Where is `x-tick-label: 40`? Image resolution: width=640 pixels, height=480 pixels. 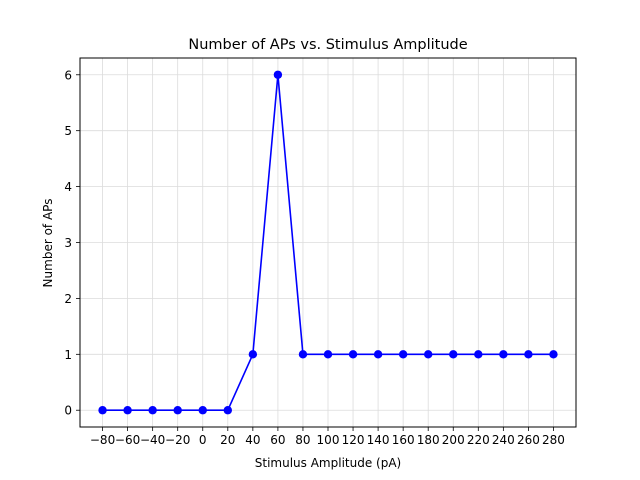 x-tick-label: 40 is located at coordinates (252, 440).